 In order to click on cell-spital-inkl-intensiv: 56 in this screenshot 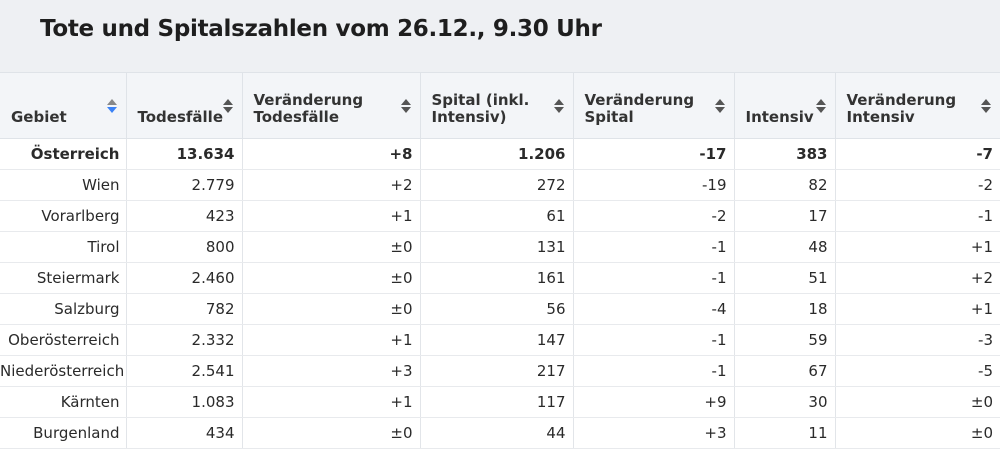, I will do `click(496, 309)`.